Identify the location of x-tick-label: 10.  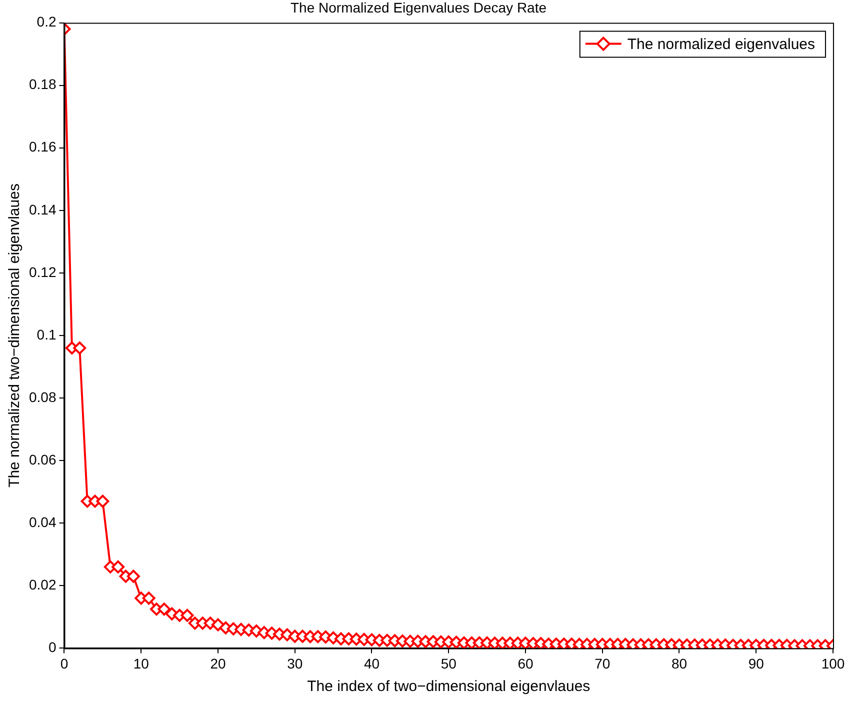
(141, 663).